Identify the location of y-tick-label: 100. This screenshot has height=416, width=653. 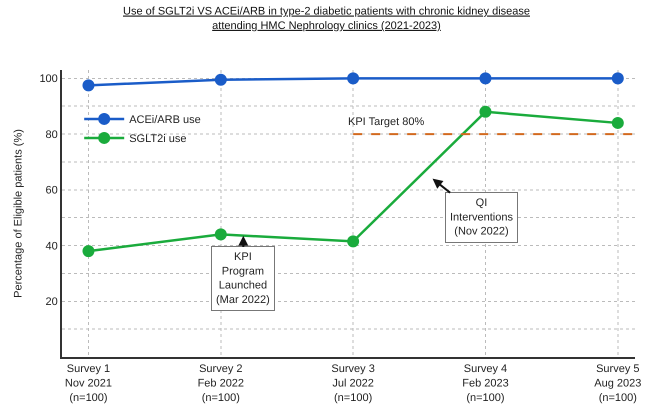
(48, 79).